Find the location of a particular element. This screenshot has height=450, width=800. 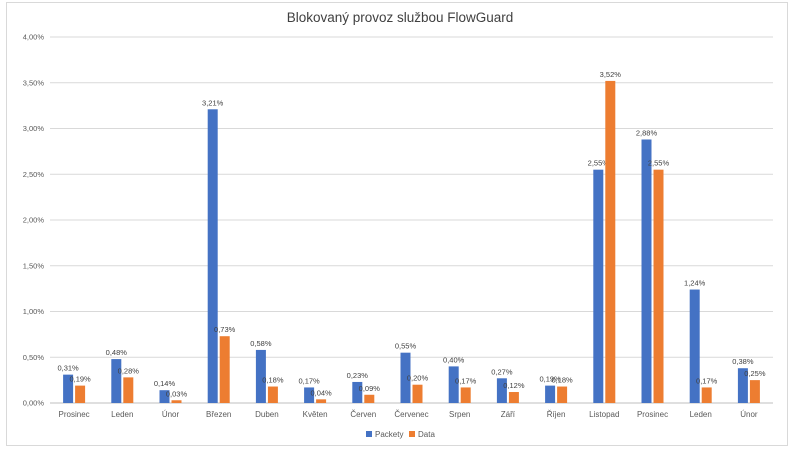

data-label-data-10: 0,18% is located at coordinates (562, 380).